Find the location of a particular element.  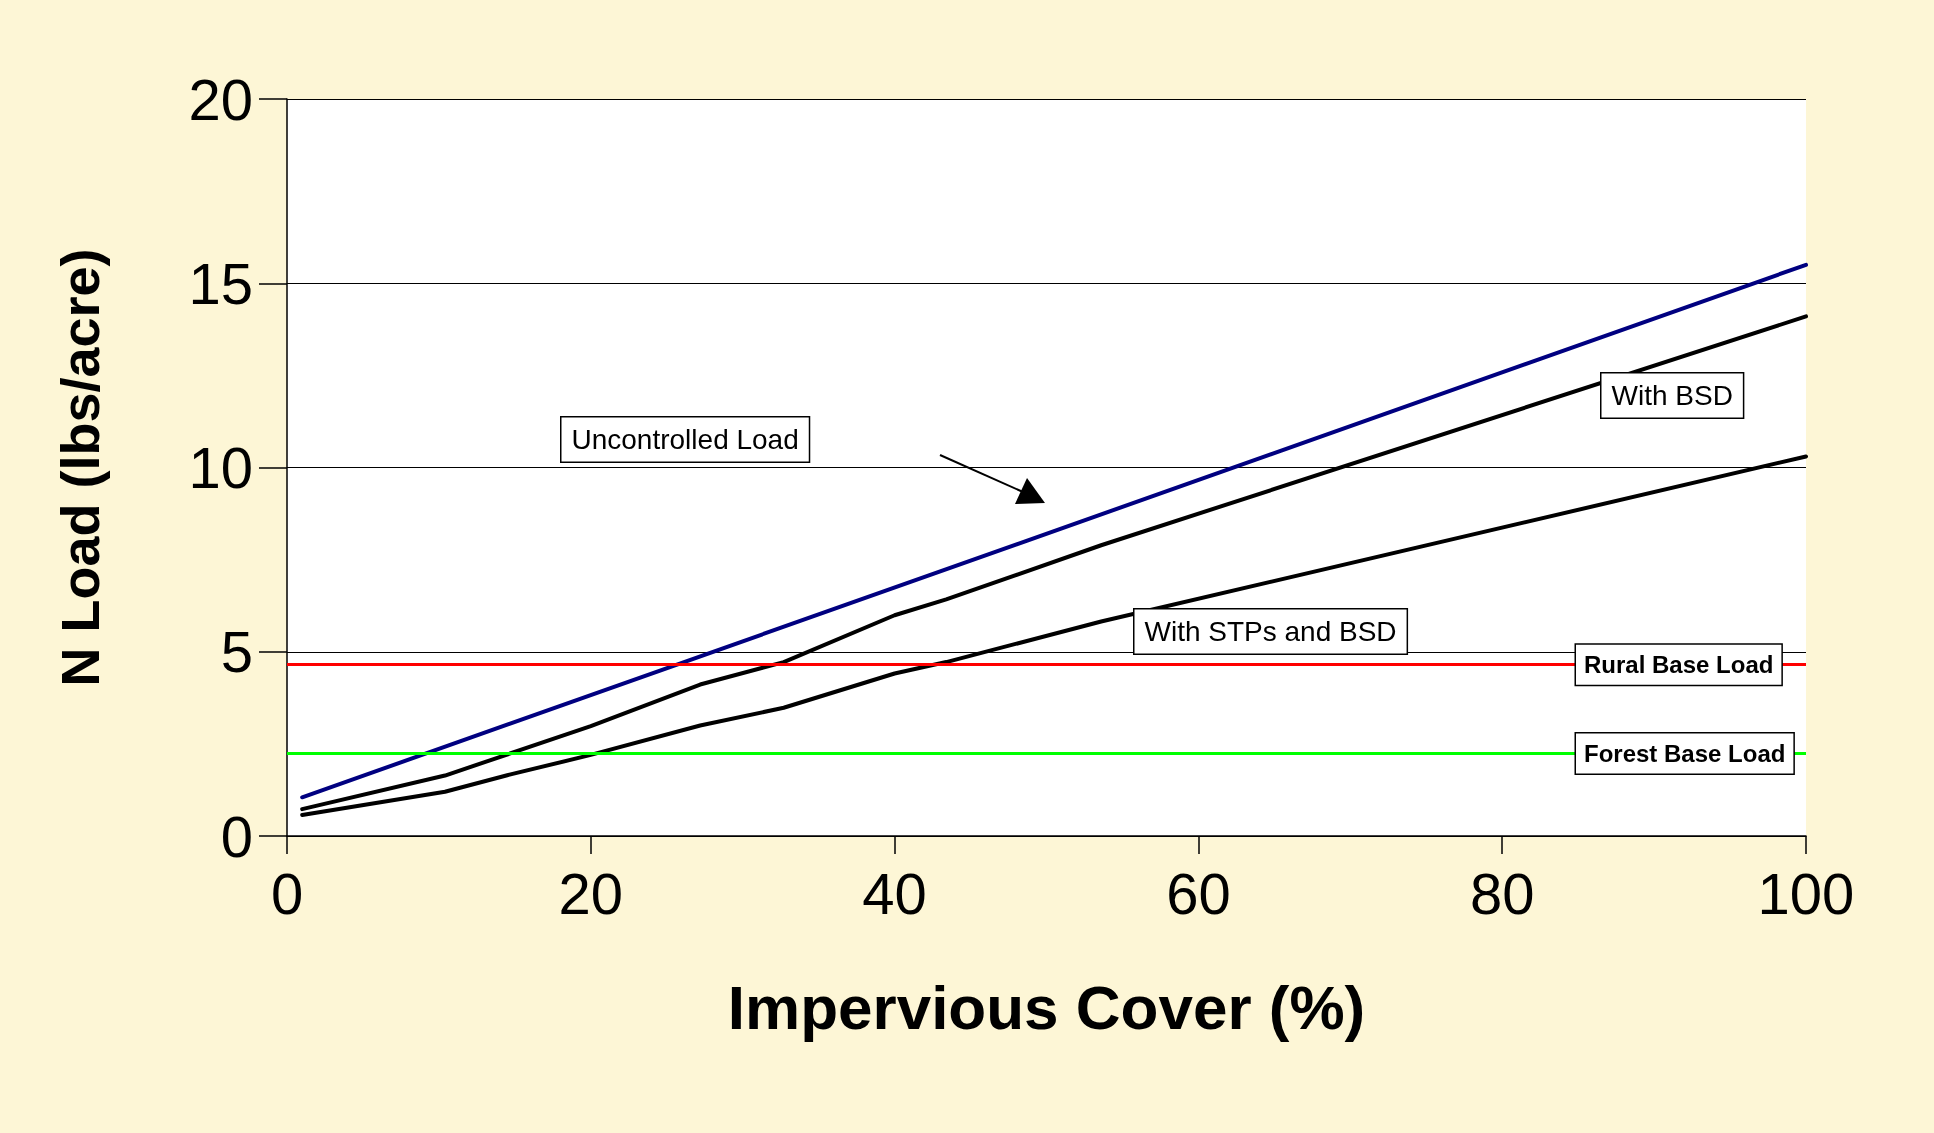

y-axis-title: N Load (lbs/acre) is located at coordinates (80, 467).